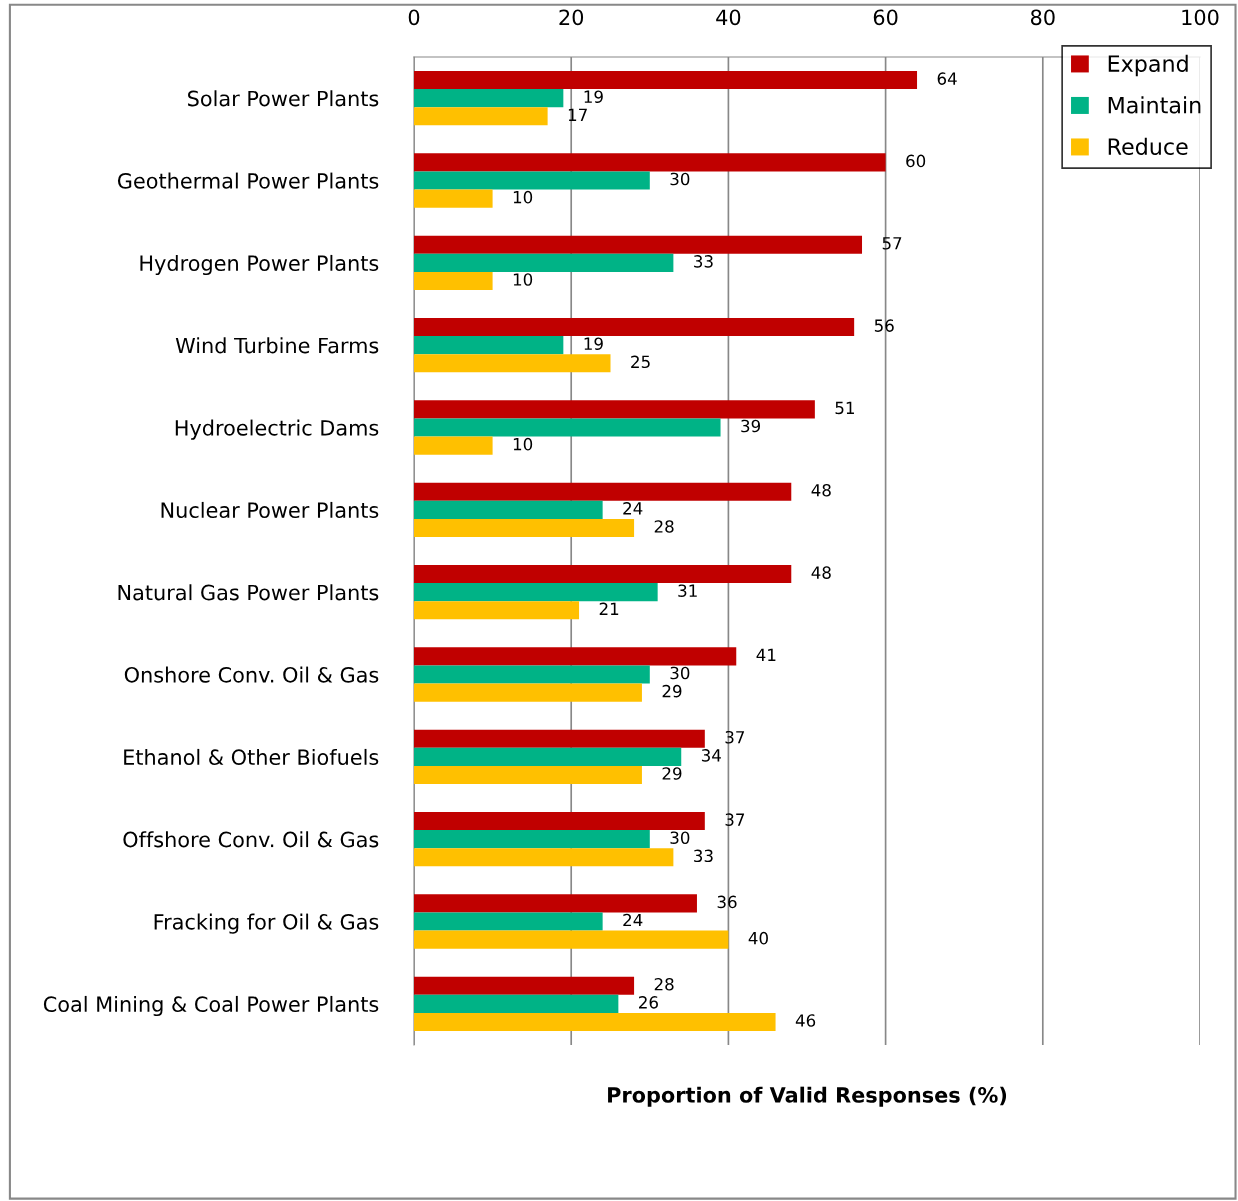 The width and height of the screenshot is (1238, 1201). I want to click on y-tick-label: Offshore Conv. Oil & Gas, so click(251, 839).